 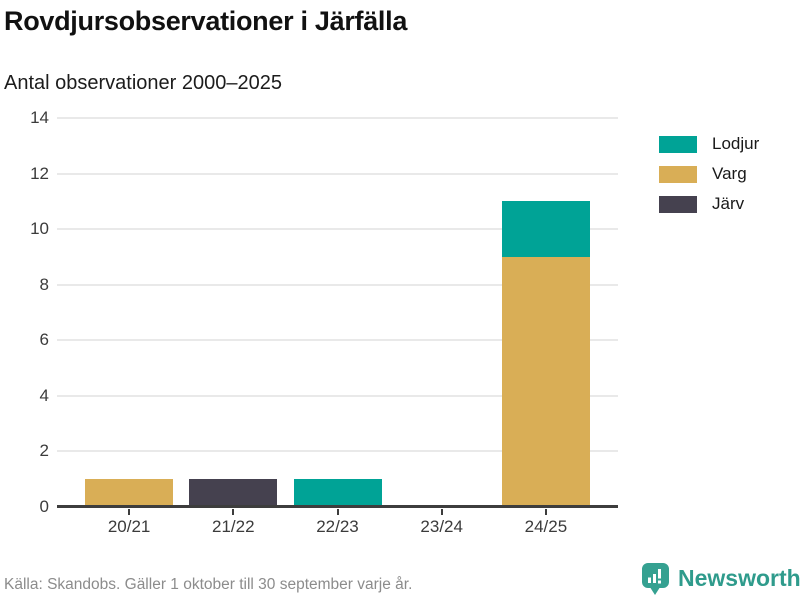 What do you see at coordinates (729, 173) in the screenshot?
I see `legend-label-varg: Varg` at bounding box center [729, 173].